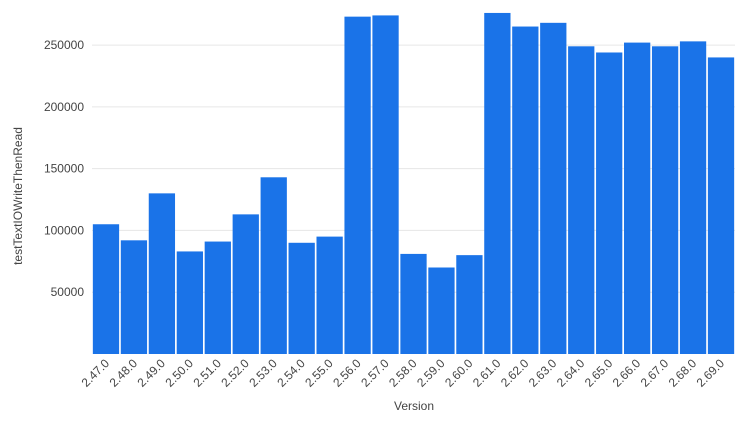  Describe the element at coordinates (655, 373) in the screenshot. I see `x-tick-label: 2.67.0` at that location.